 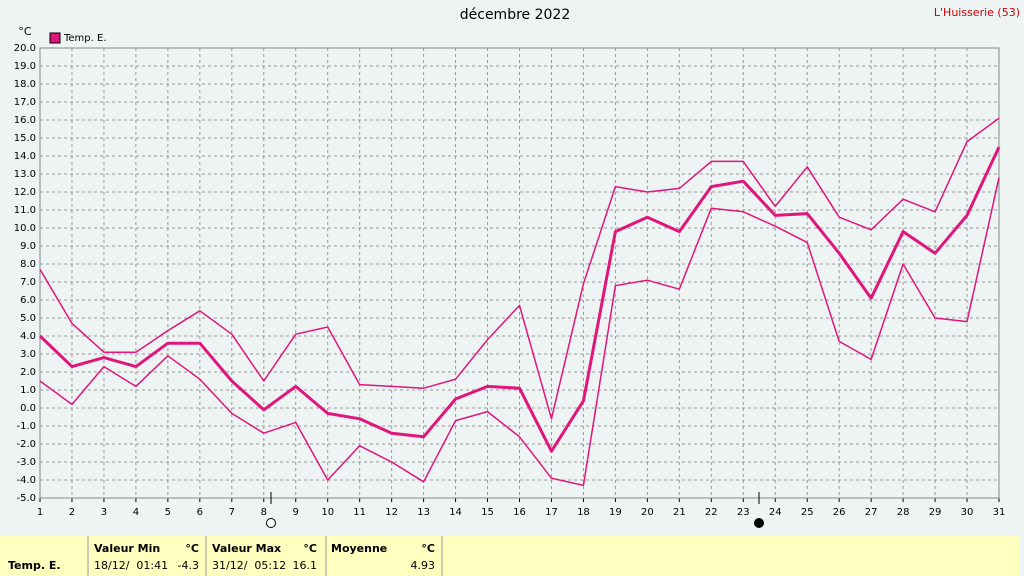 What do you see at coordinates (26, 498) in the screenshot?
I see `y-tick-label: -5.0` at bounding box center [26, 498].